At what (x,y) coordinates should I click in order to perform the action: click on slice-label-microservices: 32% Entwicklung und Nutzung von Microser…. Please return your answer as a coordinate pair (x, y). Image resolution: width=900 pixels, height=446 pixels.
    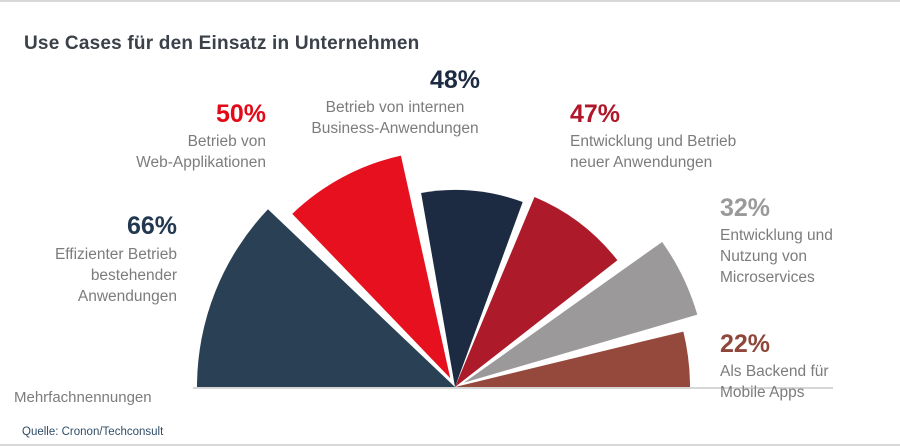
    Looking at the image, I should click on (776, 241).